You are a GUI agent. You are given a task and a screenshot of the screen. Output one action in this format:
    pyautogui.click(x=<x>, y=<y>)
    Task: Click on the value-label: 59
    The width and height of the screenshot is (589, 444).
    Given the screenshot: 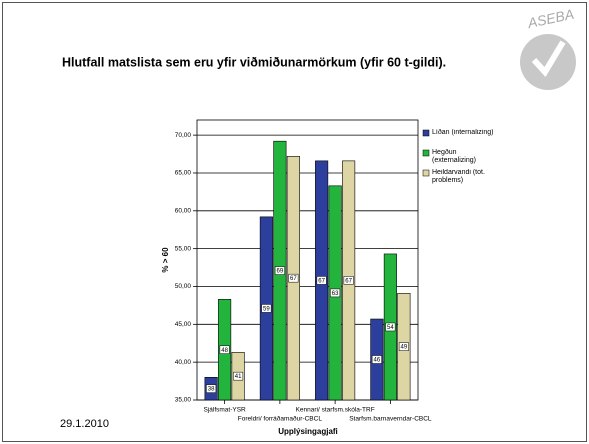 What is the action you would take?
    pyautogui.click(x=266, y=310)
    